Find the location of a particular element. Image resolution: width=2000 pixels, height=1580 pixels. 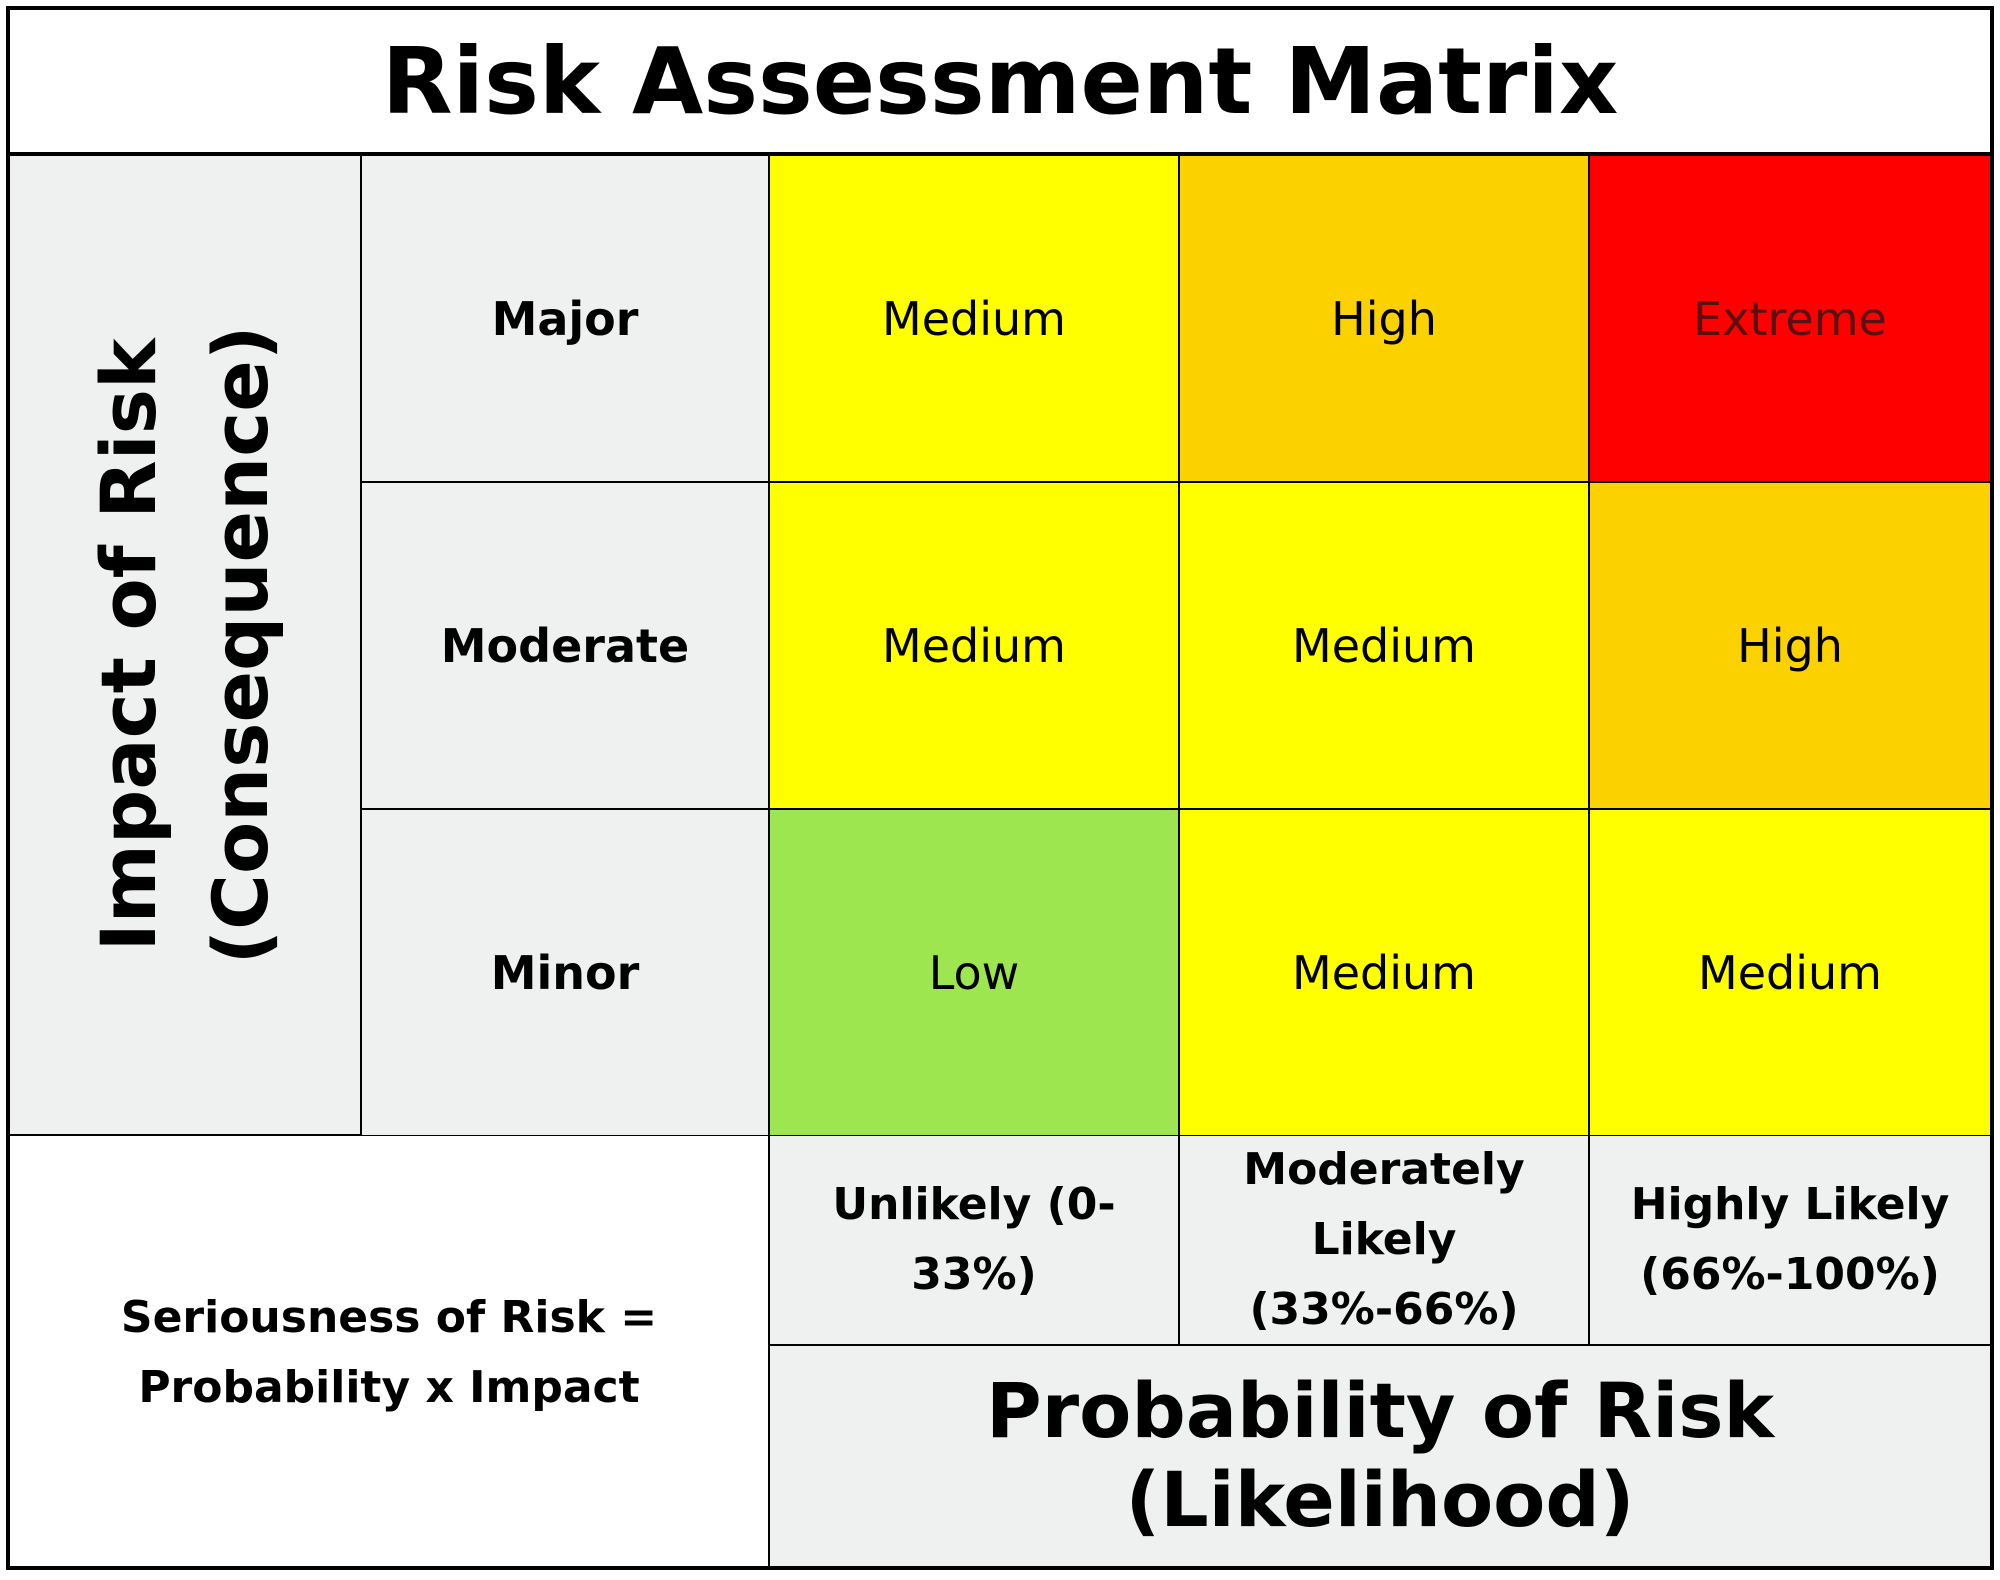

risk-cell-major-moderately-likely: High is located at coordinates (1385, 319).